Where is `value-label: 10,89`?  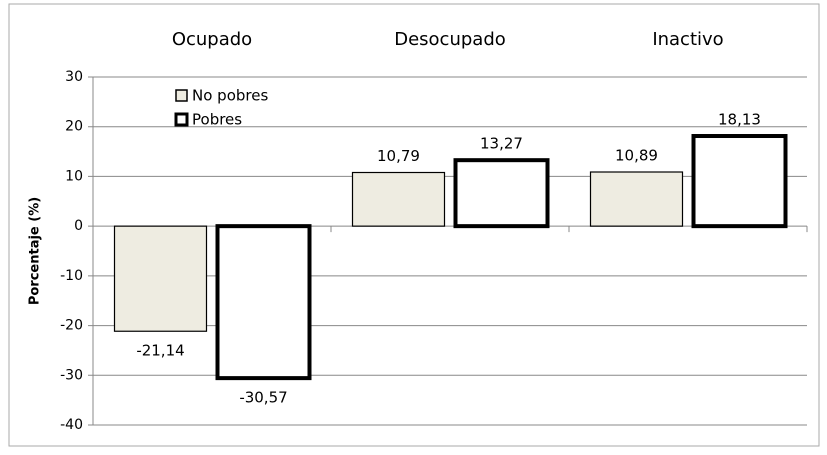 value-label: 10,89 is located at coordinates (636, 156).